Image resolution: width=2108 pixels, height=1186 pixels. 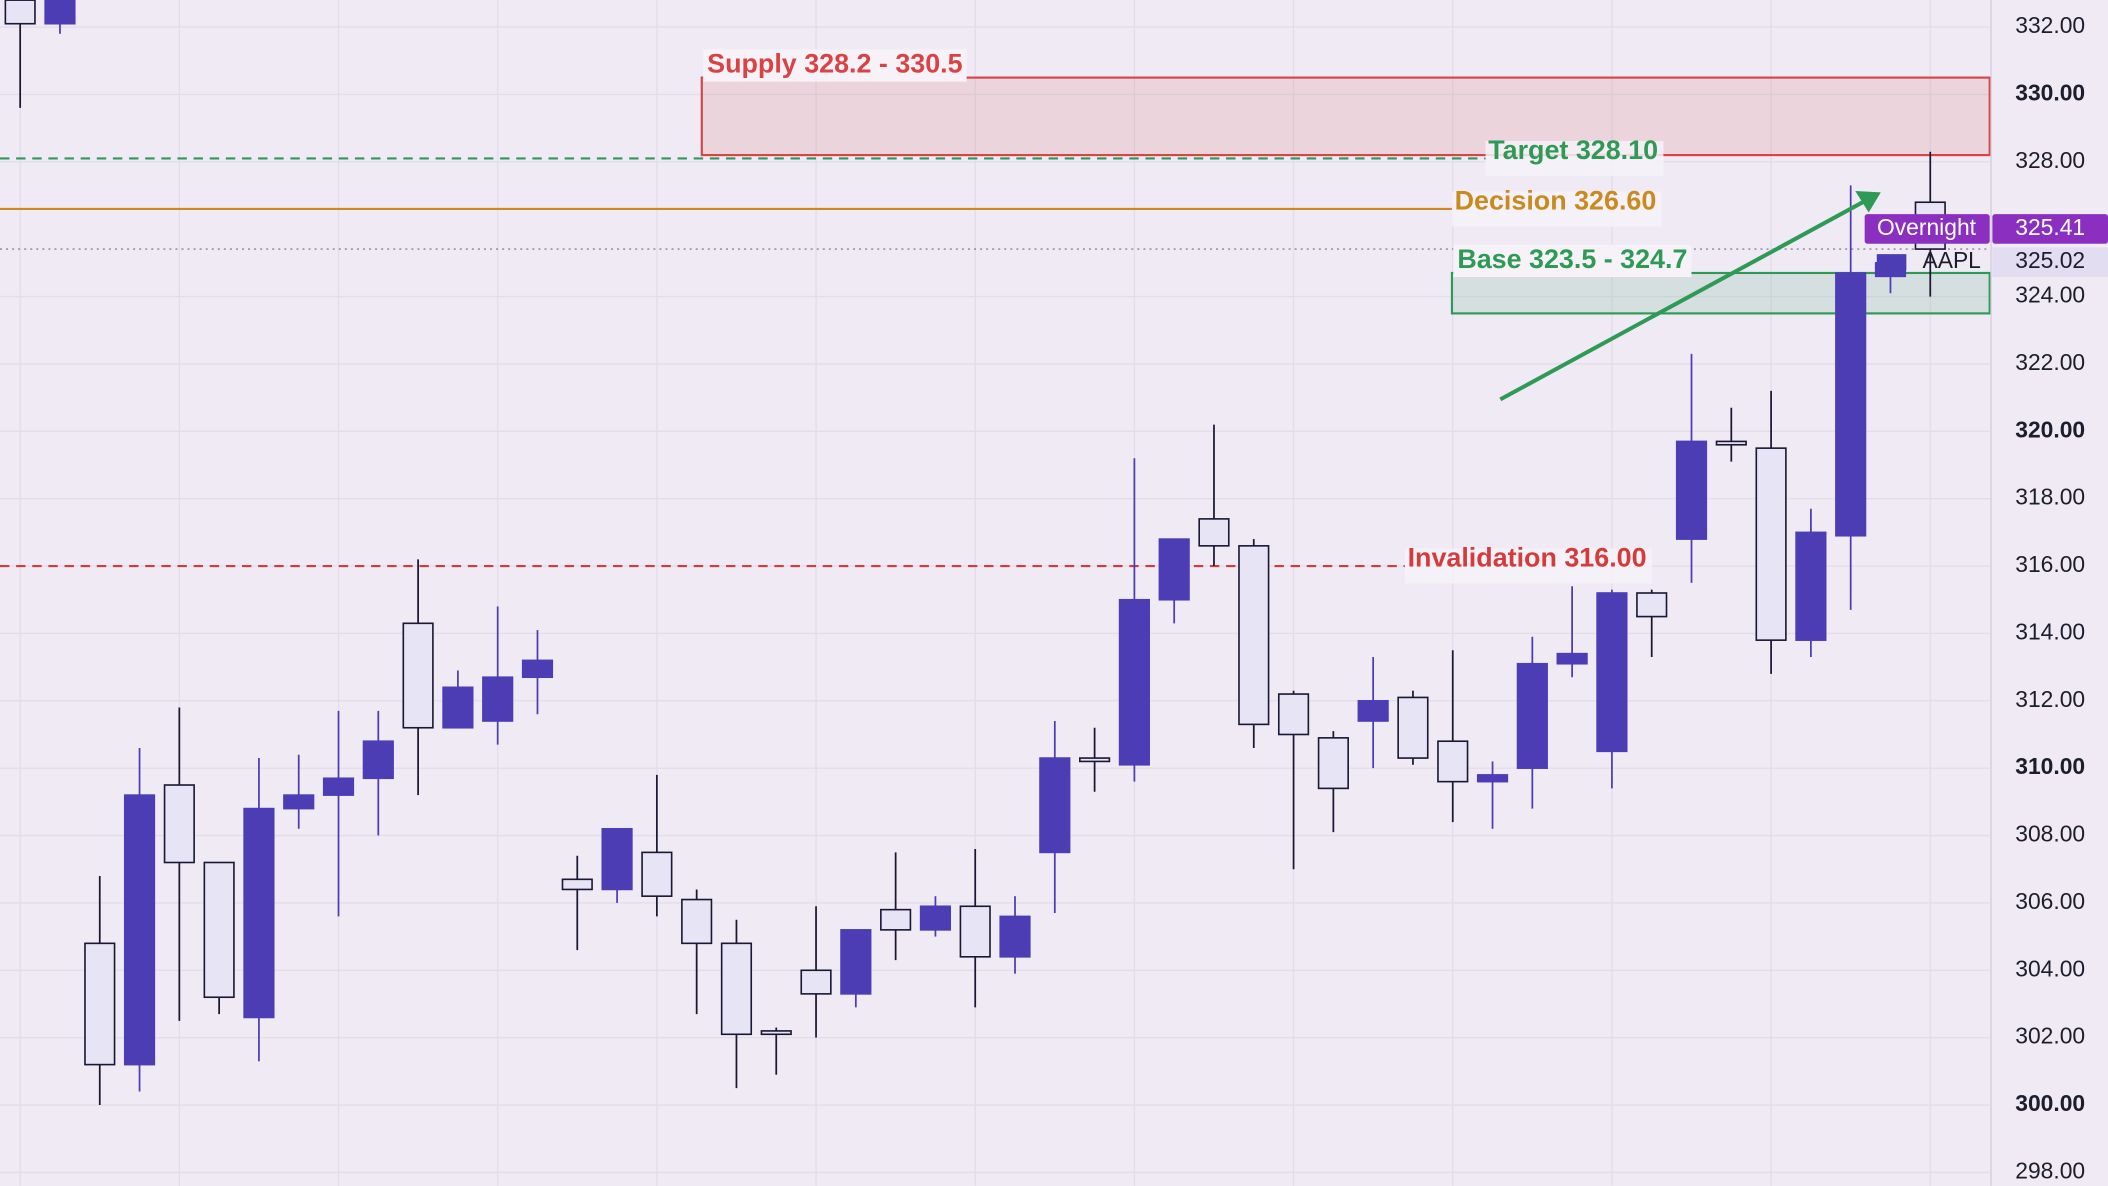 What do you see at coordinates (2050, 1103) in the screenshot?
I see `y-tick-label: 300.00` at bounding box center [2050, 1103].